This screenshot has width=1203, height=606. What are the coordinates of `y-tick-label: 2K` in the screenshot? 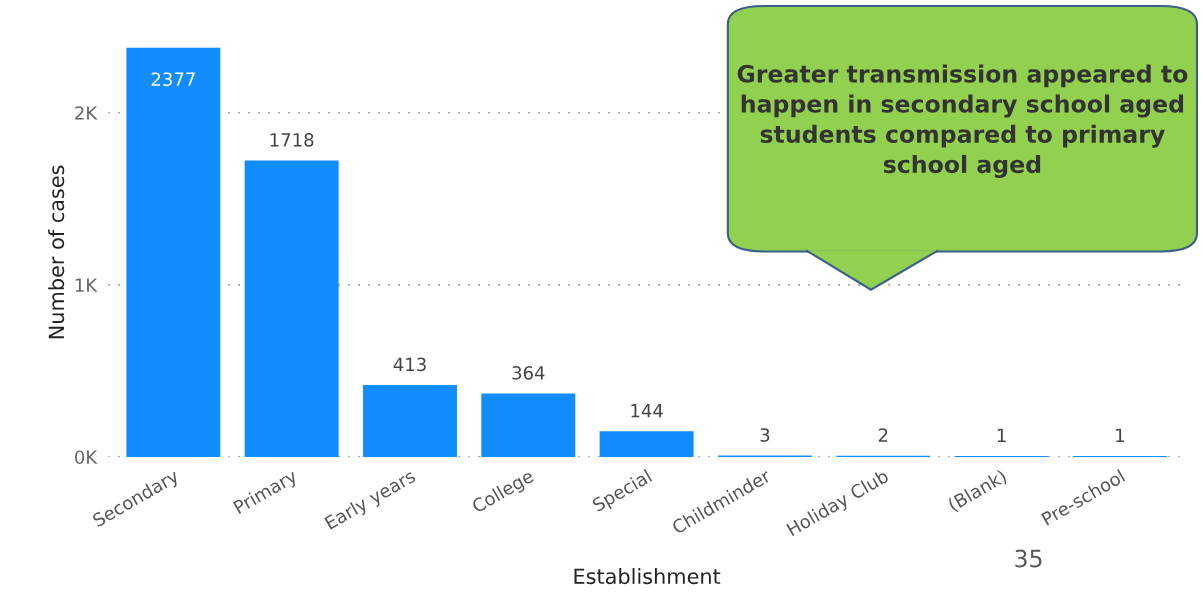 It's located at (86, 113).